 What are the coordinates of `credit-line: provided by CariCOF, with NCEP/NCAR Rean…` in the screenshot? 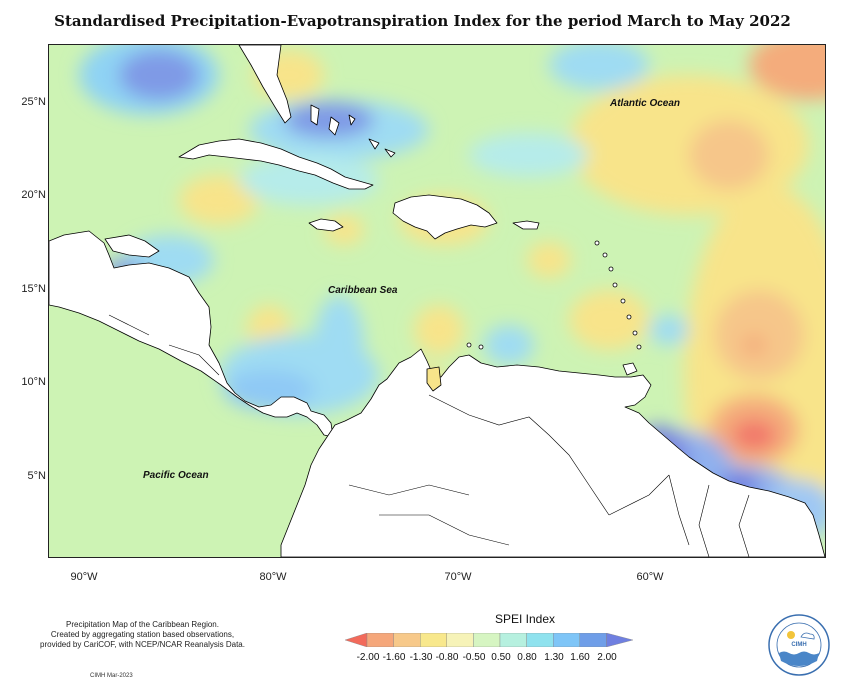 It's located at (142, 644).